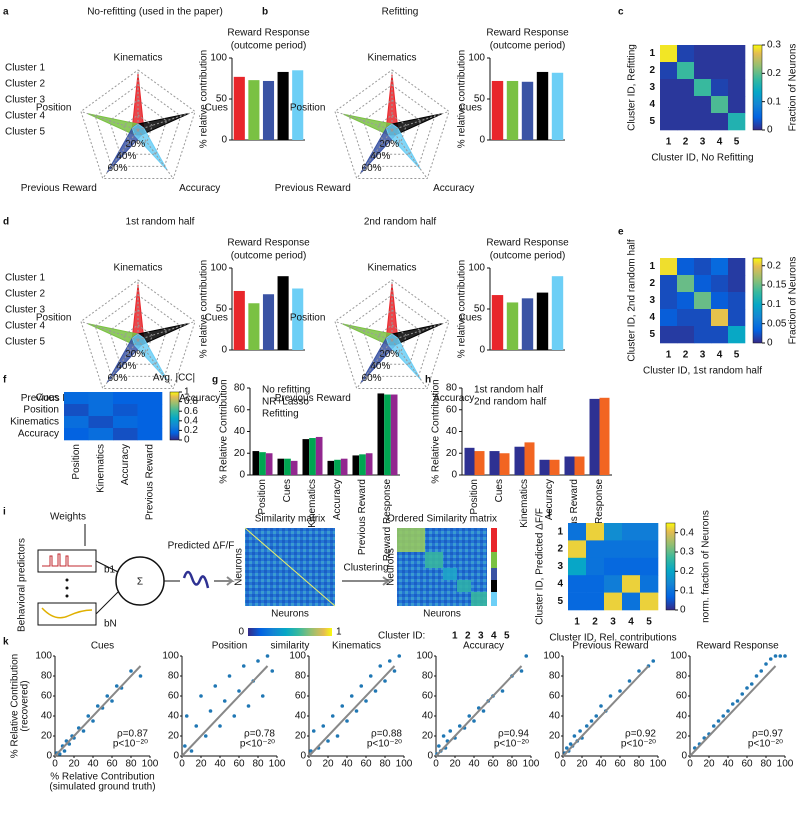 The width and height of the screenshot is (800, 818). I want to click on y-tick-label: 60, so click(555, 696).